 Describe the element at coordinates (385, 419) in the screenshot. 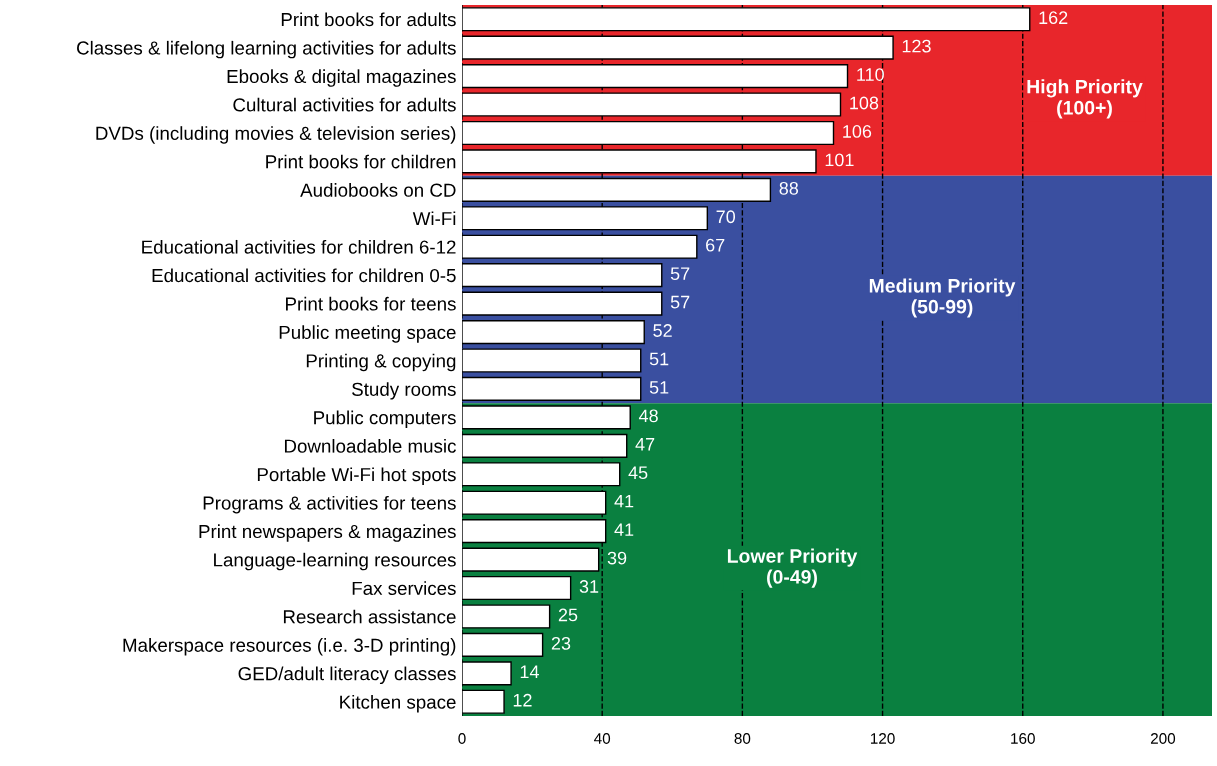

I see `y-tick-label: Public computers` at that location.